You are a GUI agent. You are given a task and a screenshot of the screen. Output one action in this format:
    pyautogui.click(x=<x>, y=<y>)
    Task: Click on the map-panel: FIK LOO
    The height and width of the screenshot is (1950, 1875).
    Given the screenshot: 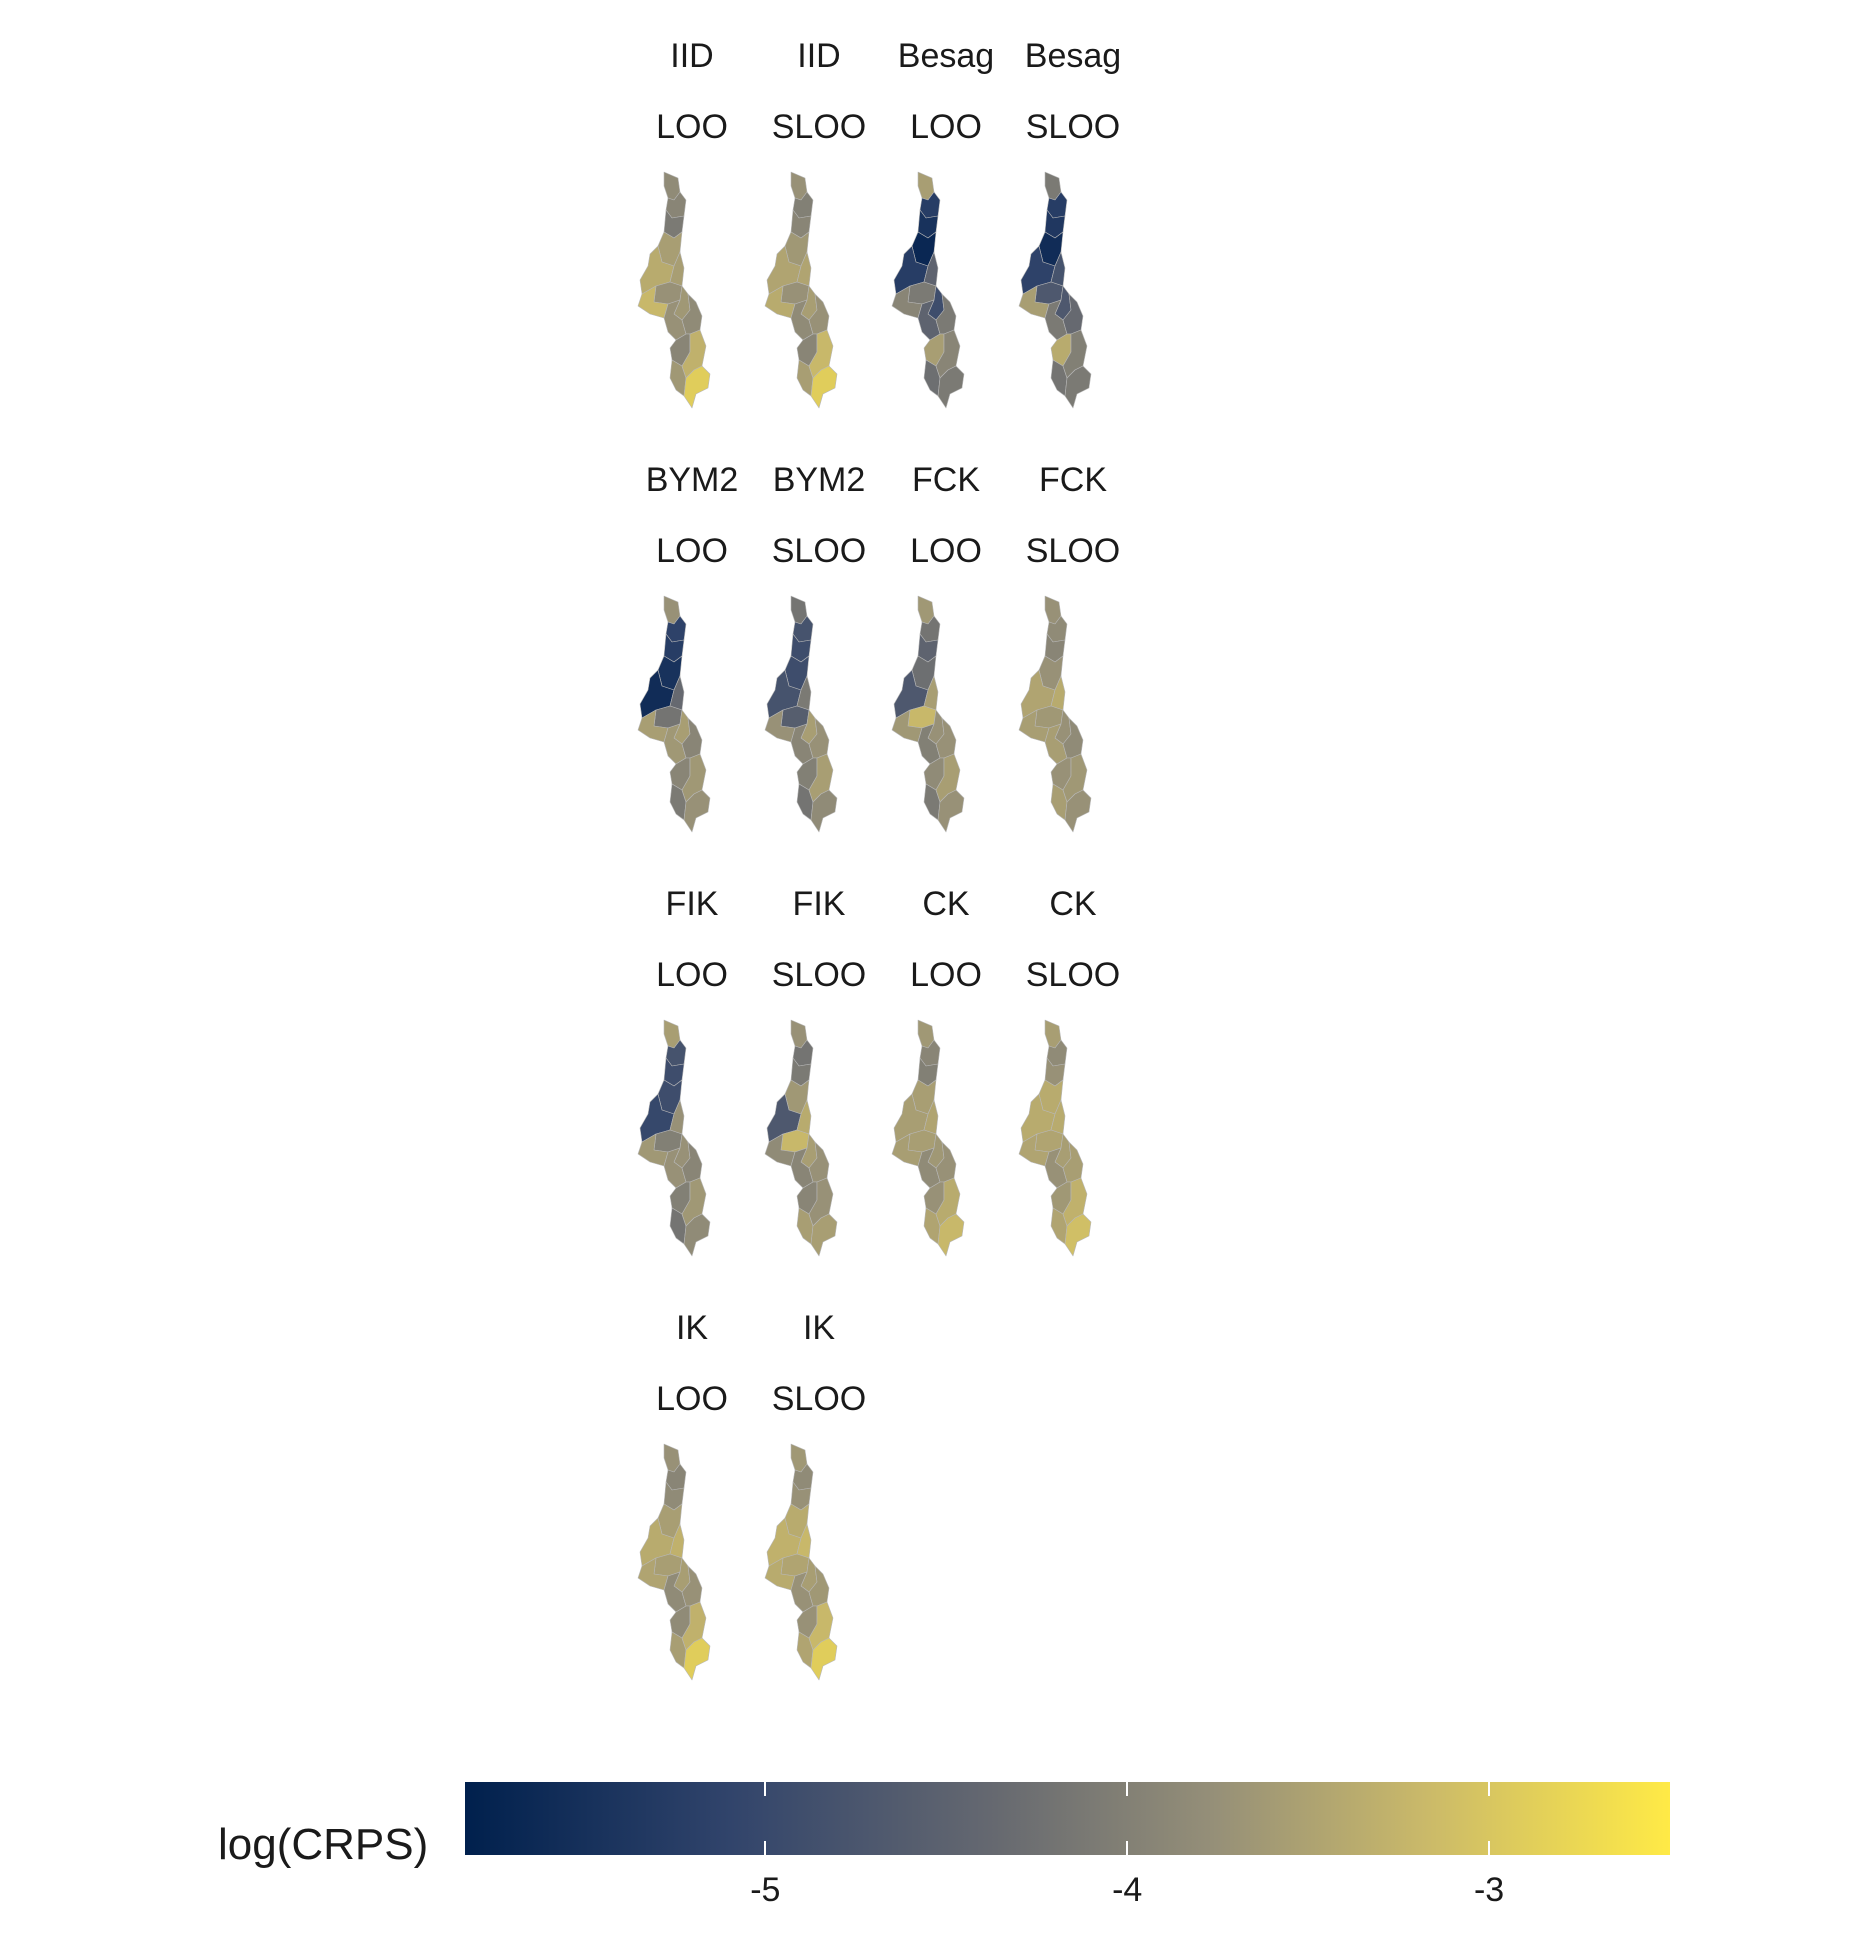 What is the action you would take?
    pyautogui.click(x=692, y=1052)
    